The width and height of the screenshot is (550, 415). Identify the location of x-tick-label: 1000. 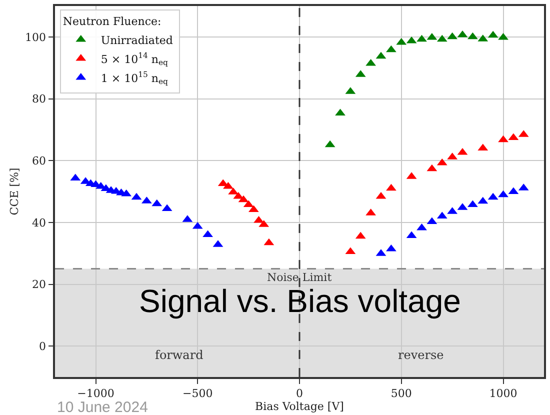
(503, 393).